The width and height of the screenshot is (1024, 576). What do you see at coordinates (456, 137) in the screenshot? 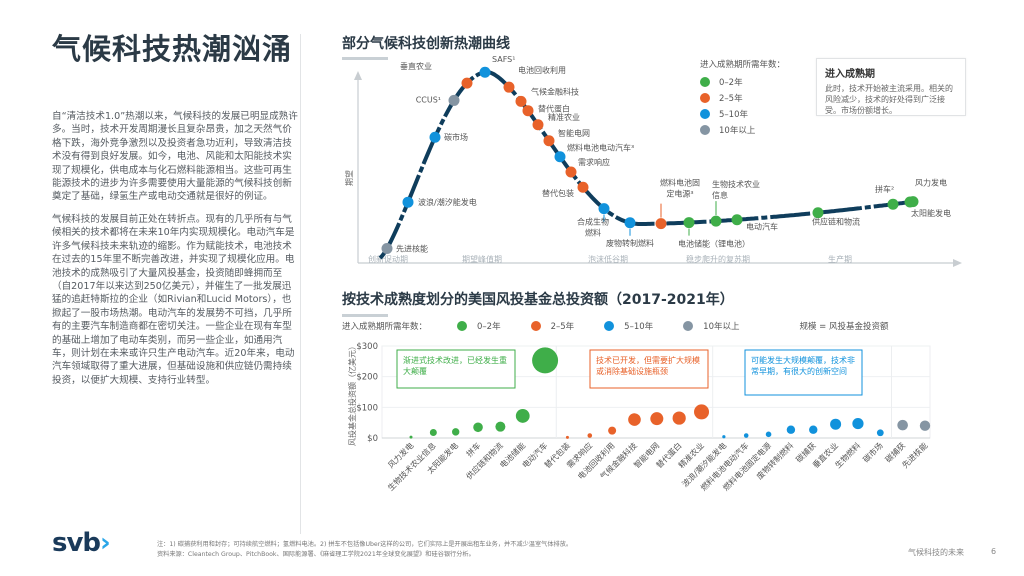
I see `hype-point-label: 碳市场` at bounding box center [456, 137].